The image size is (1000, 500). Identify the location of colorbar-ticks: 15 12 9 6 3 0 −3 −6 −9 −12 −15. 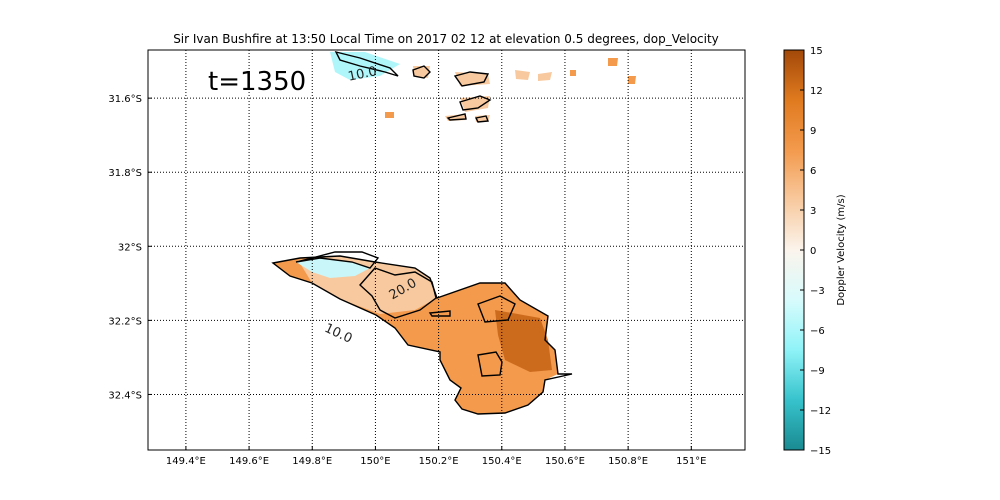
(815, 251).